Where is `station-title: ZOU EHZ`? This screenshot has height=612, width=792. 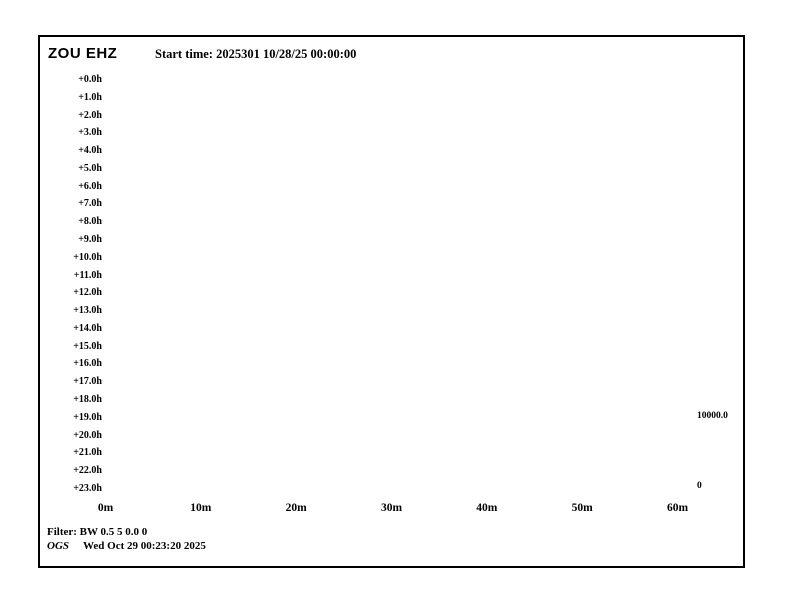
station-title: ZOU EHZ is located at coordinates (83, 53).